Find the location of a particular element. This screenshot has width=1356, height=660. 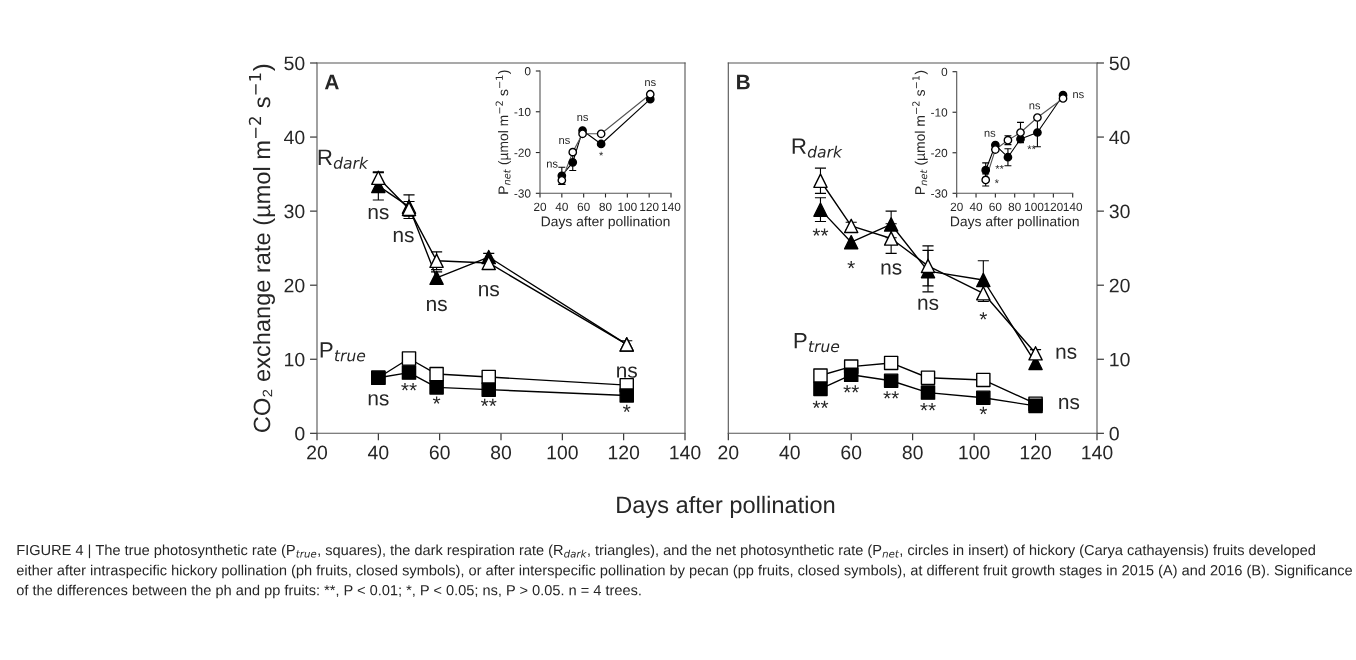

annotation: B is located at coordinates (743, 82).